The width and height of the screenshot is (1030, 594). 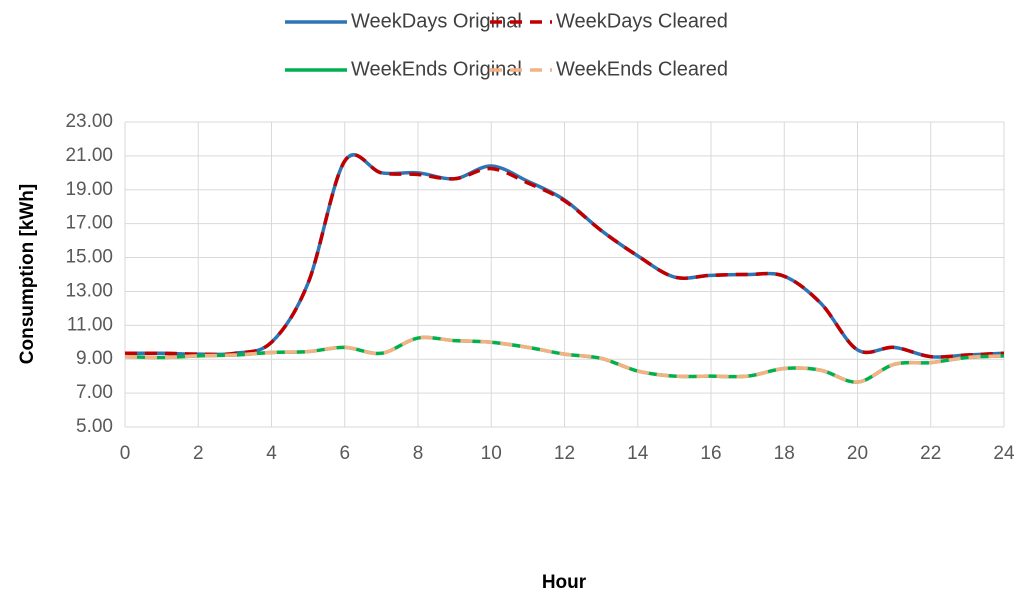 What do you see at coordinates (564, 453) in the screenshot?
I see `x-tick-label: 12` at bounding box center [564, 453].